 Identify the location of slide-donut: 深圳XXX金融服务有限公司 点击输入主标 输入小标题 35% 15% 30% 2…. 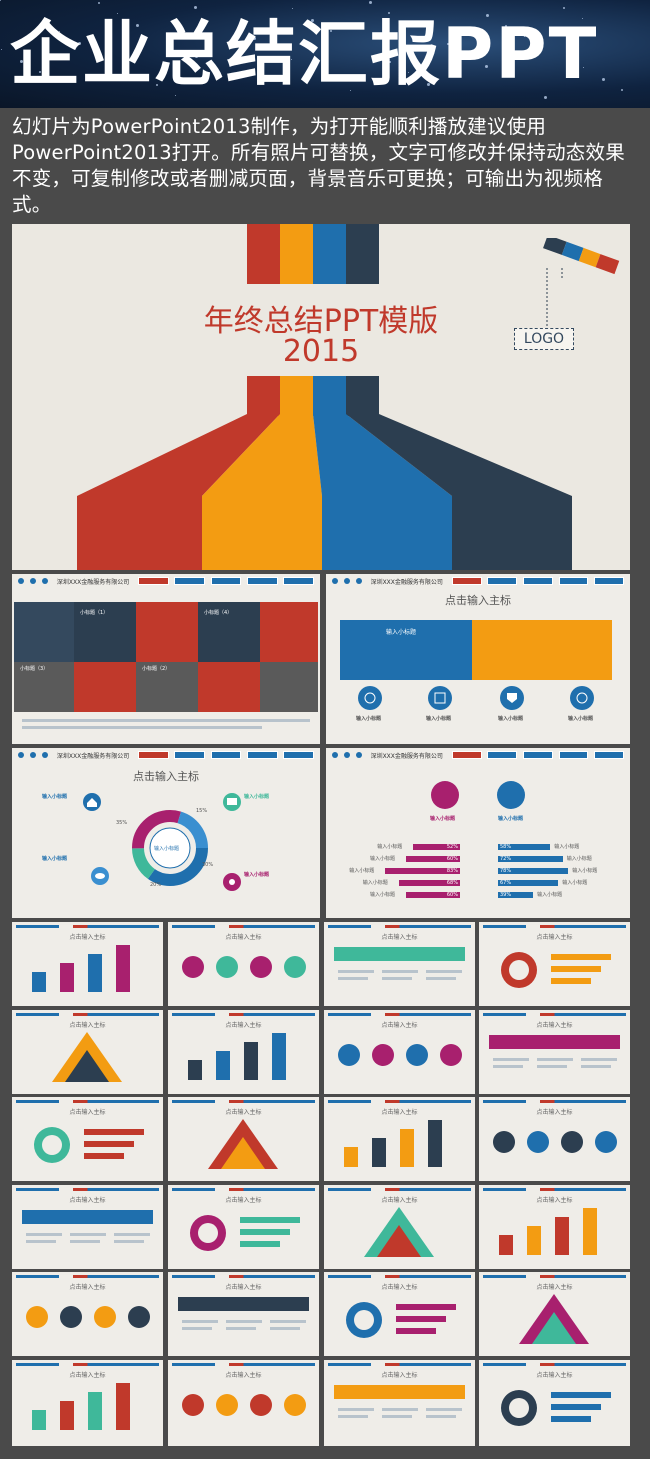
(166, 833).